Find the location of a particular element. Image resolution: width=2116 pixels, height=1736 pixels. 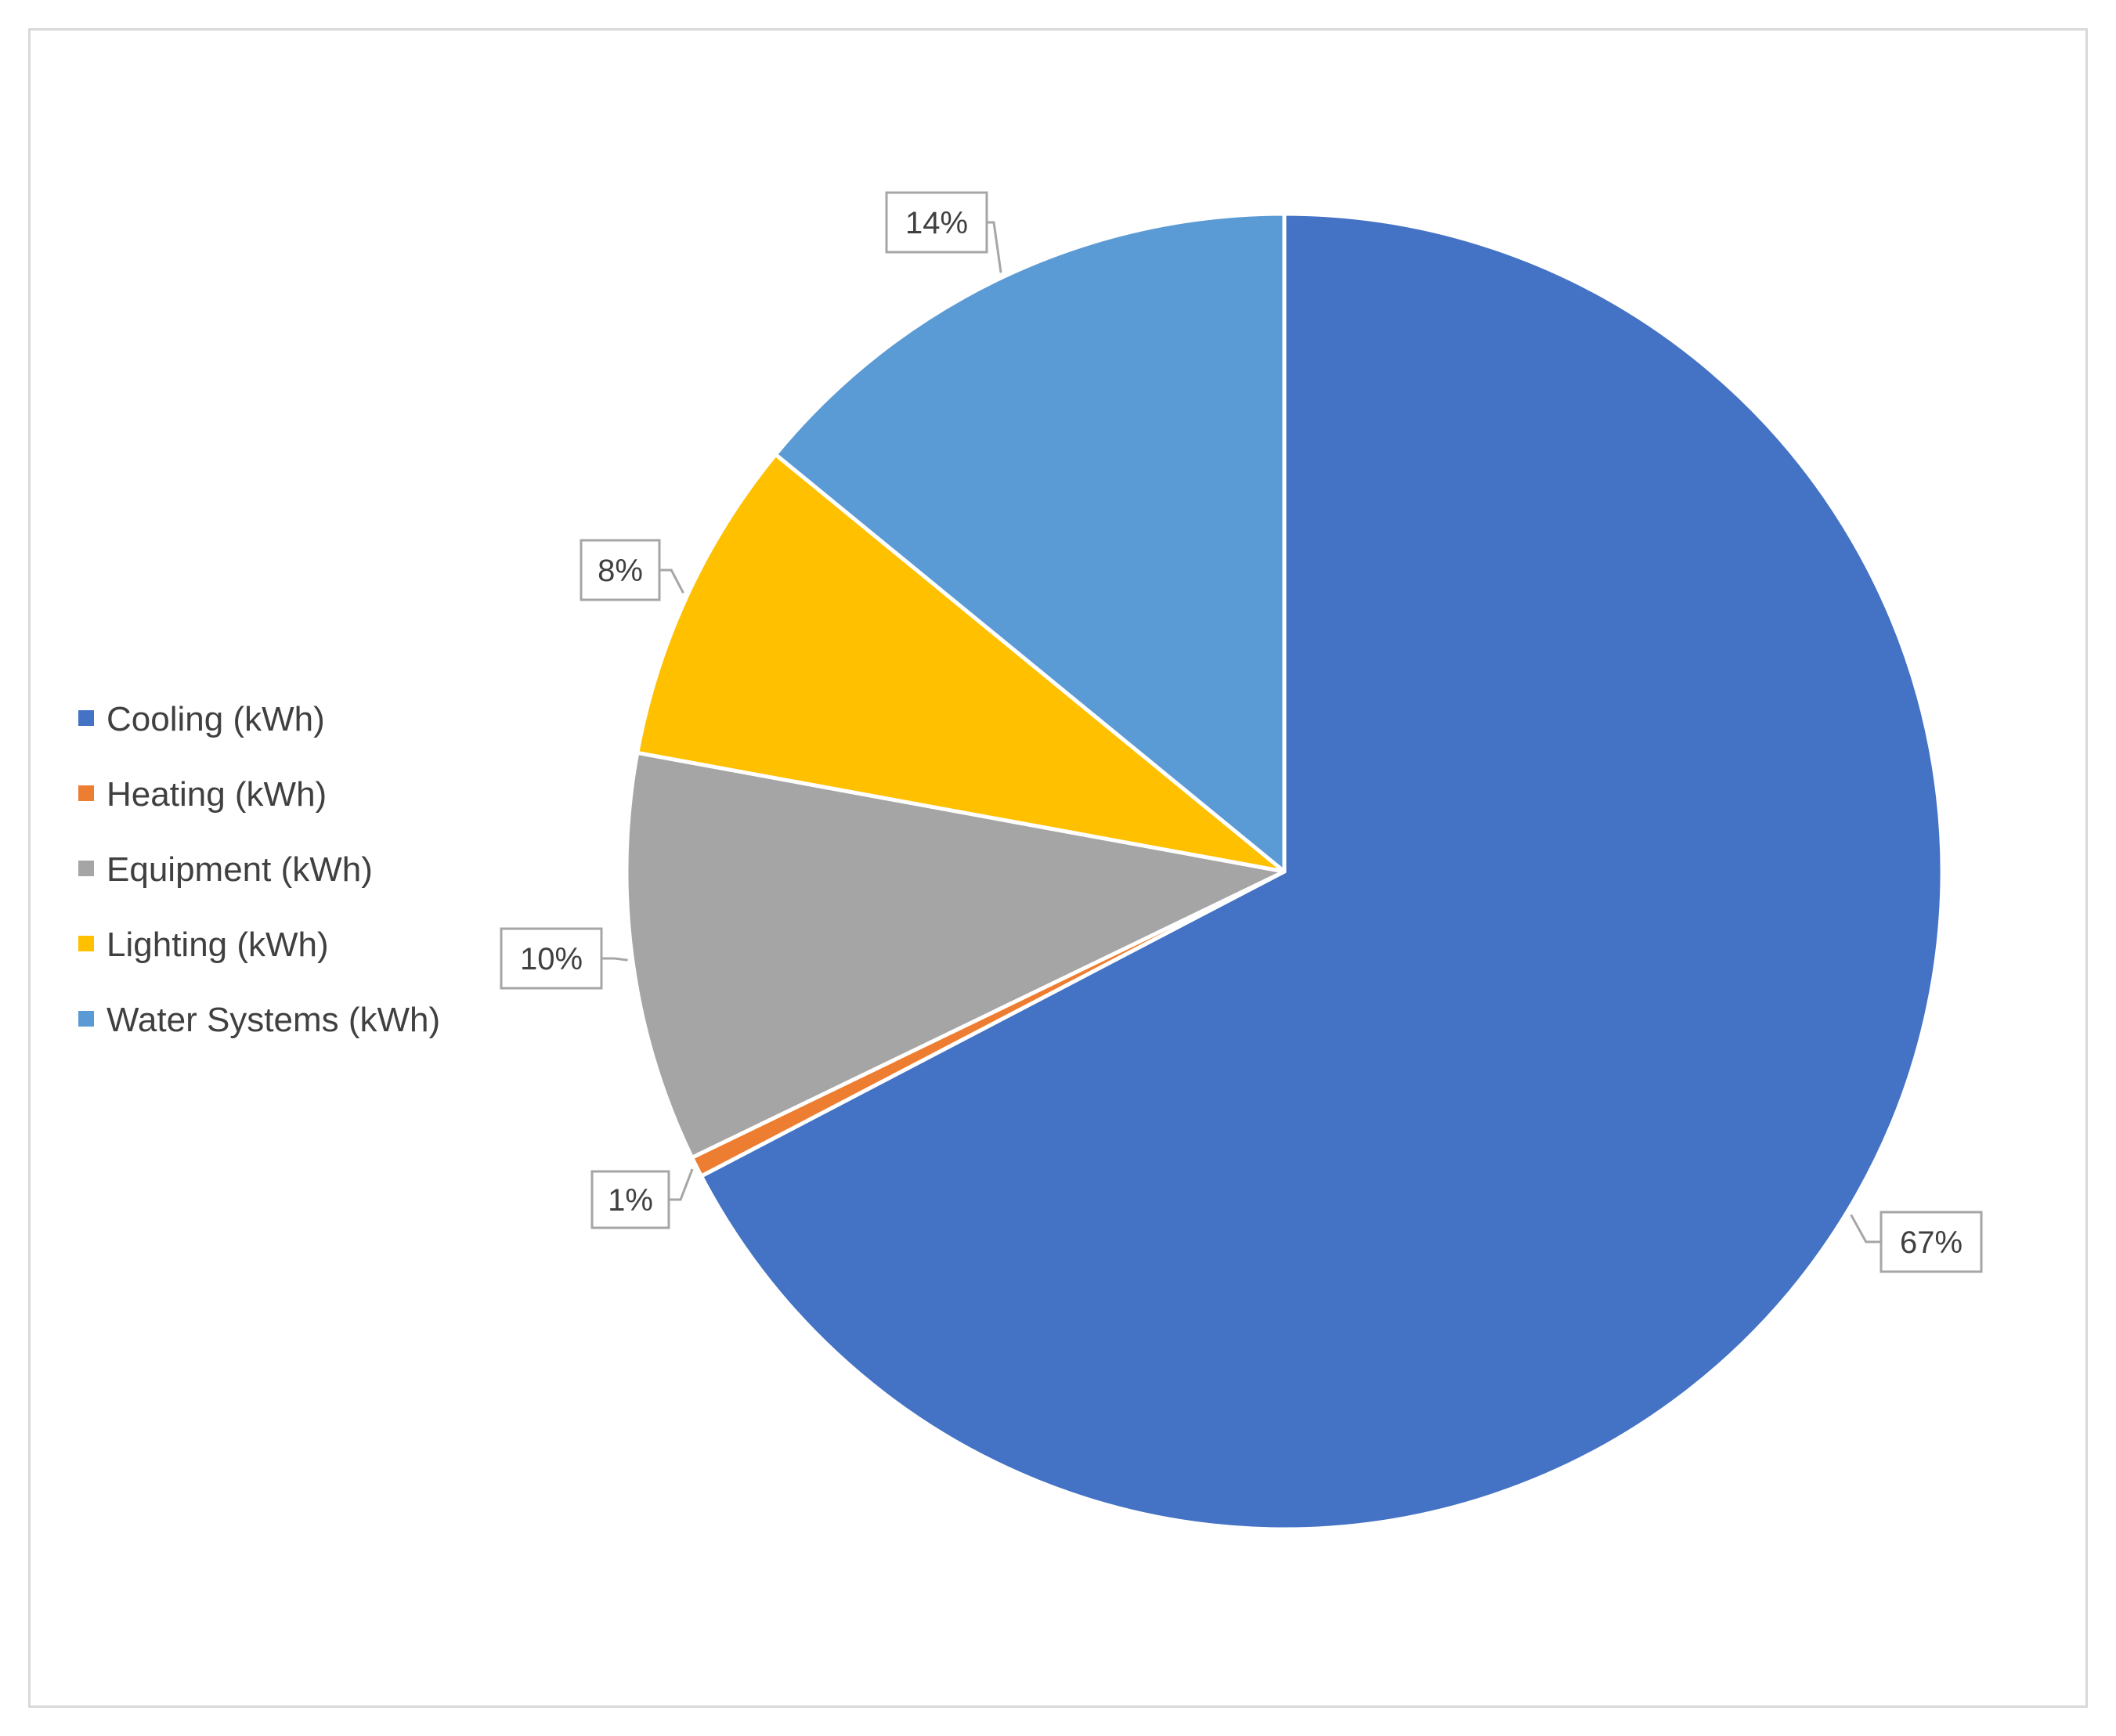

data-label-equipment: 10% is located at coordinates (564, 958).